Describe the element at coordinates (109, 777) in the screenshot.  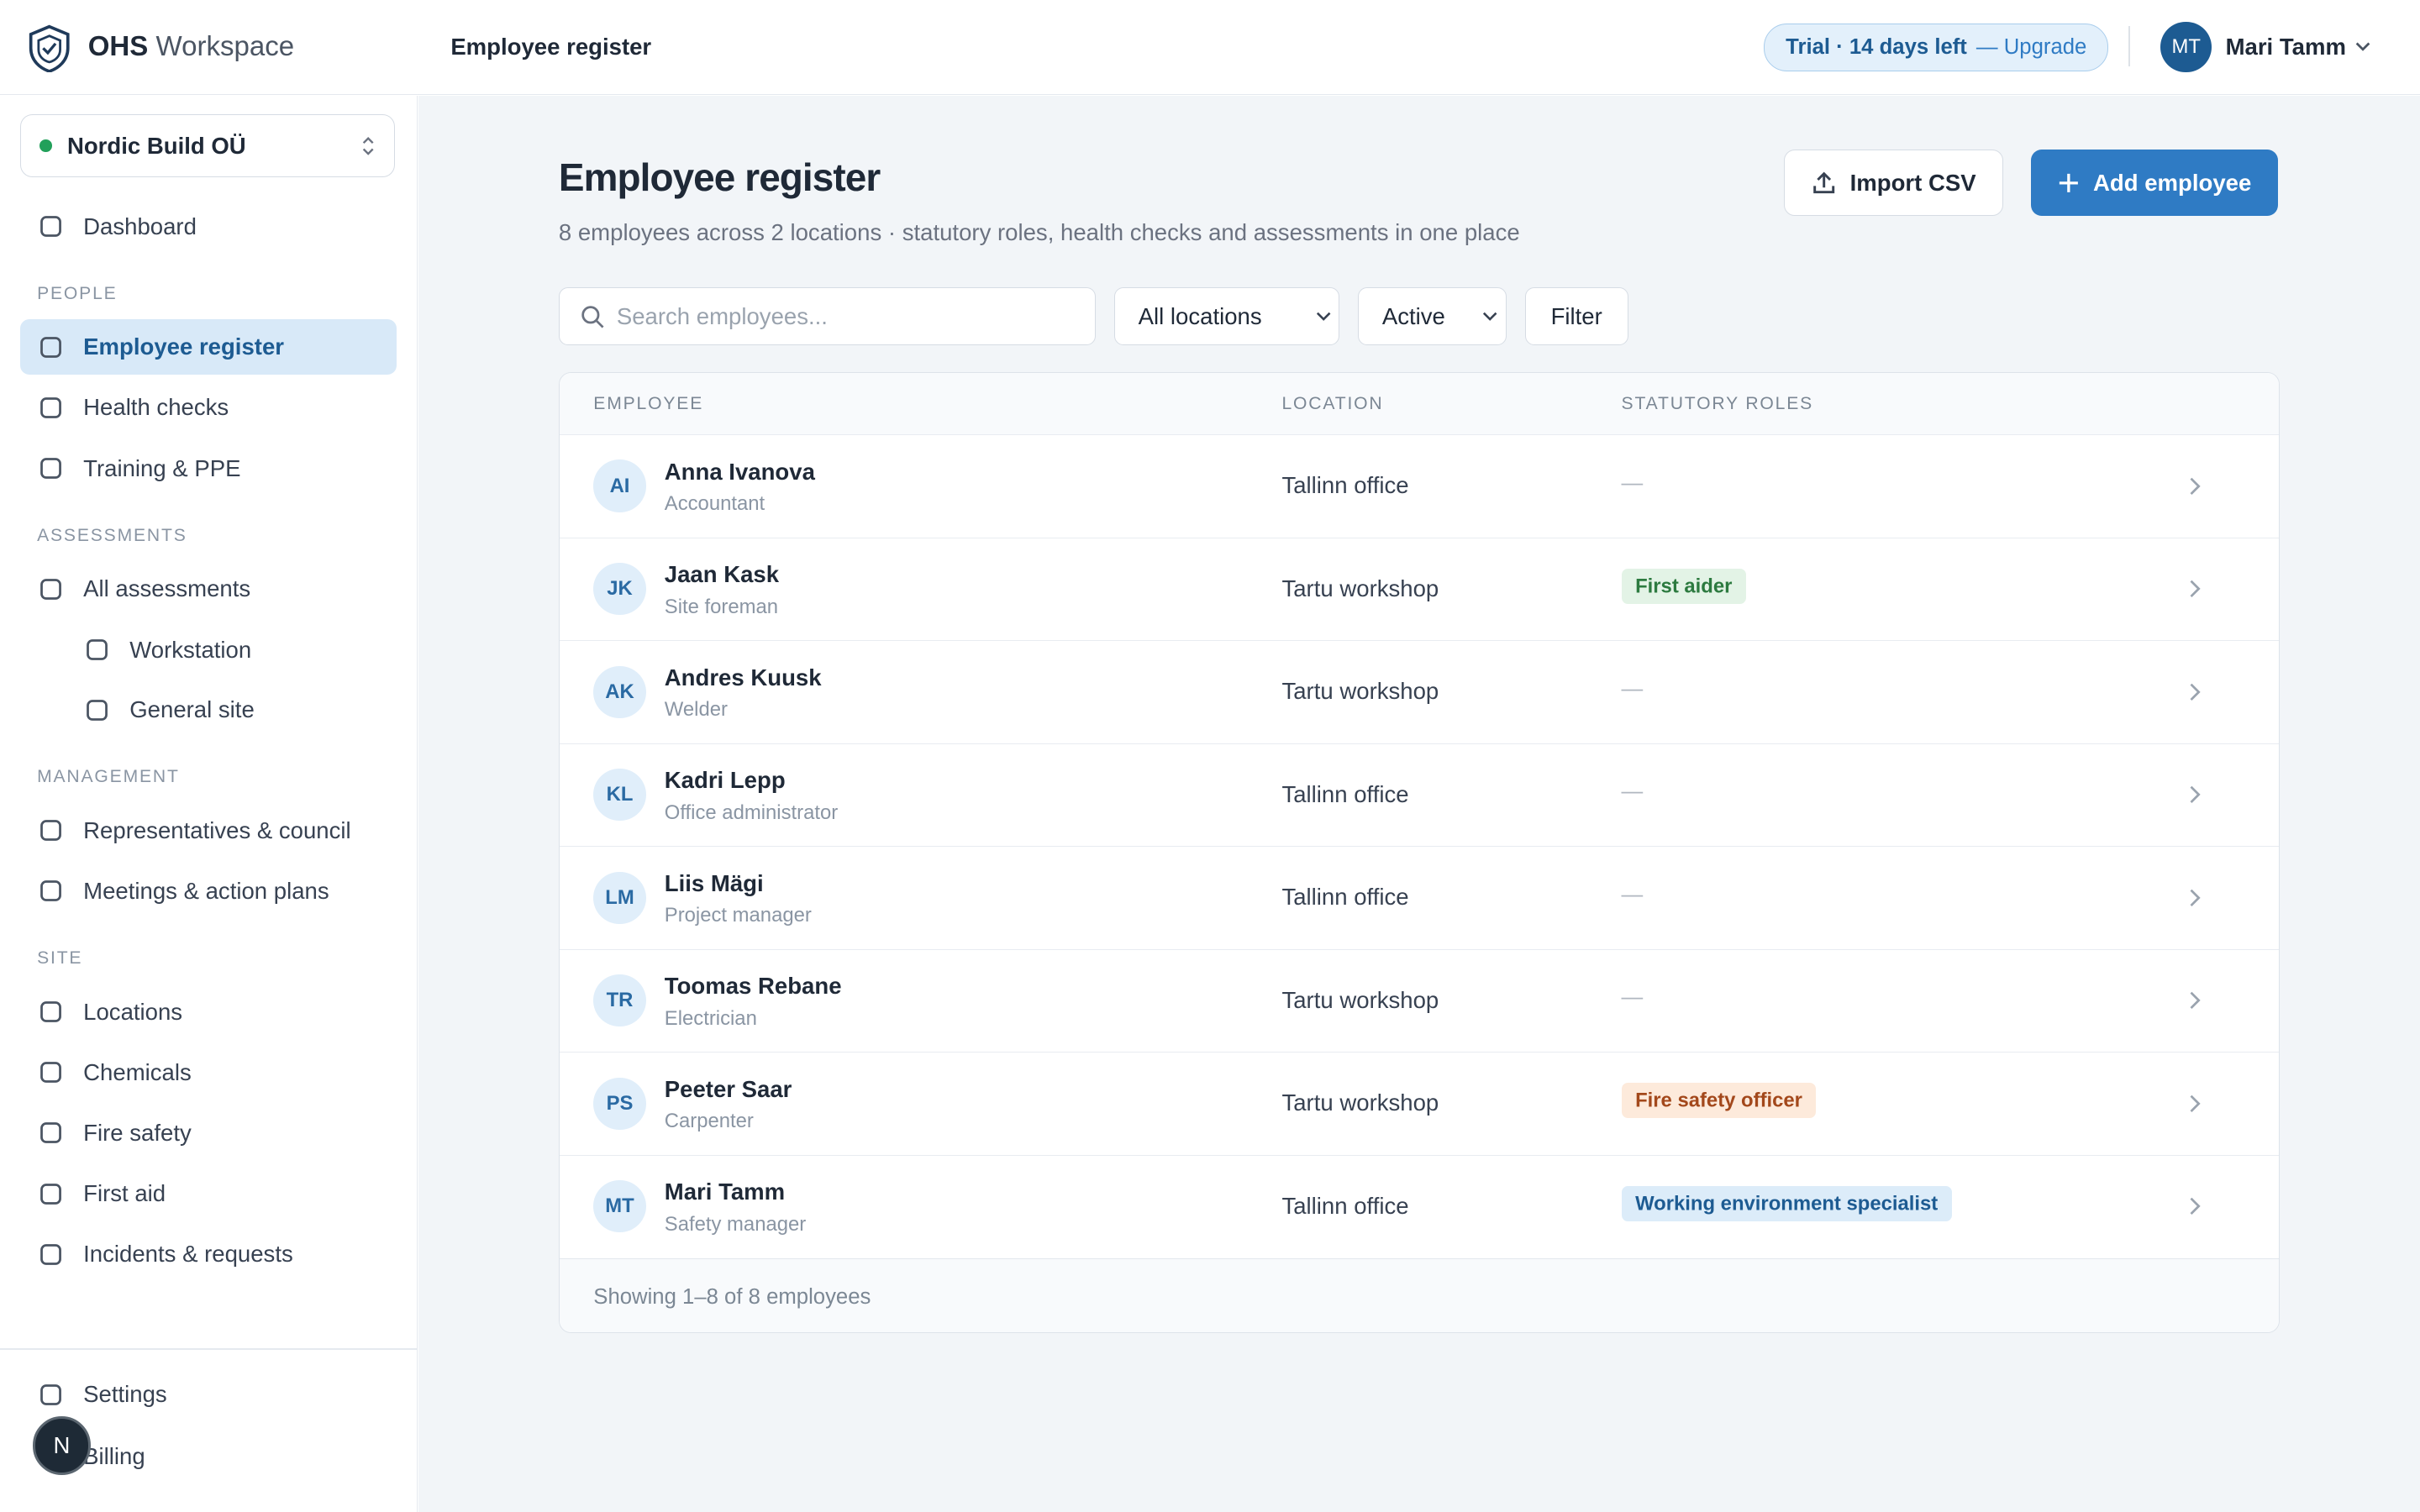
I see `section-label: MANAGEMENT` at that location.